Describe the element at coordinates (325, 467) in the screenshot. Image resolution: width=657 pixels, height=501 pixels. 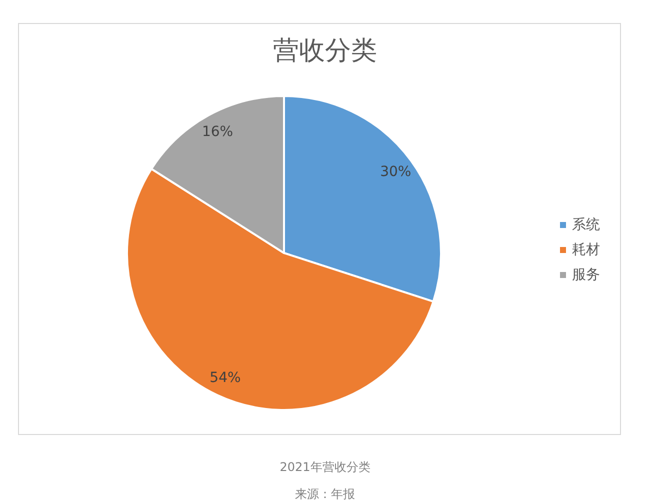
I see `text: 2021年营收分类` at that location.